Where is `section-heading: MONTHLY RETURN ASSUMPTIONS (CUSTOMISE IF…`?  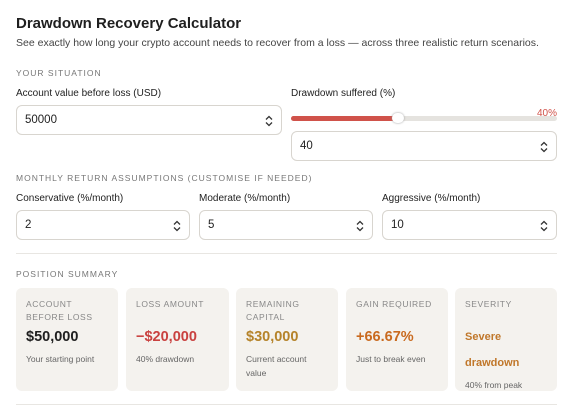
section-heading: MONTHLY RETURN ASSUMPTIONS (CUSTOMISE IF… is located at coordinates (164, 178).